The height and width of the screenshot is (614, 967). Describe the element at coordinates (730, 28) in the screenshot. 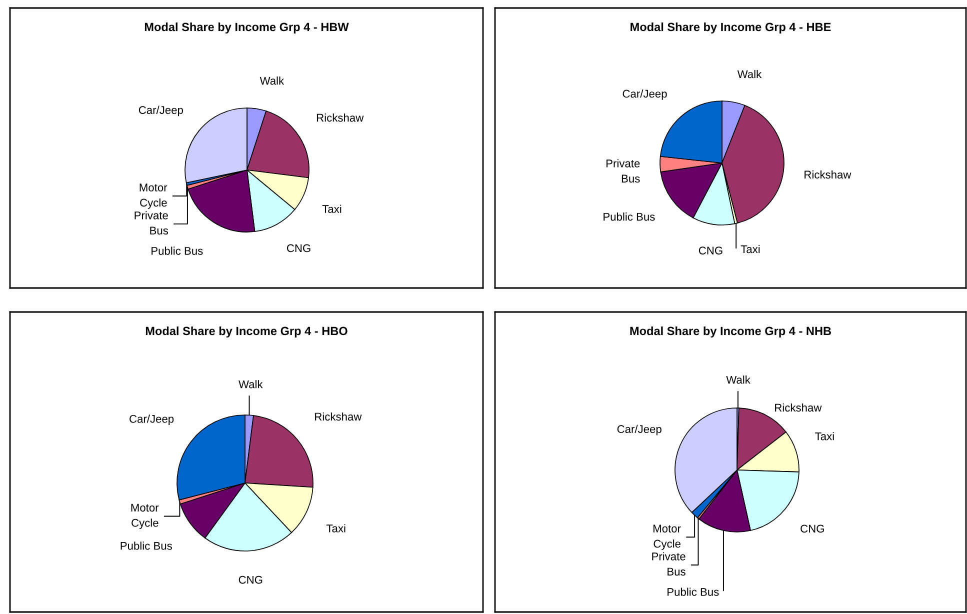

I see `chart-title: Modal Share by Income Grp 4 - HBE` at that location.